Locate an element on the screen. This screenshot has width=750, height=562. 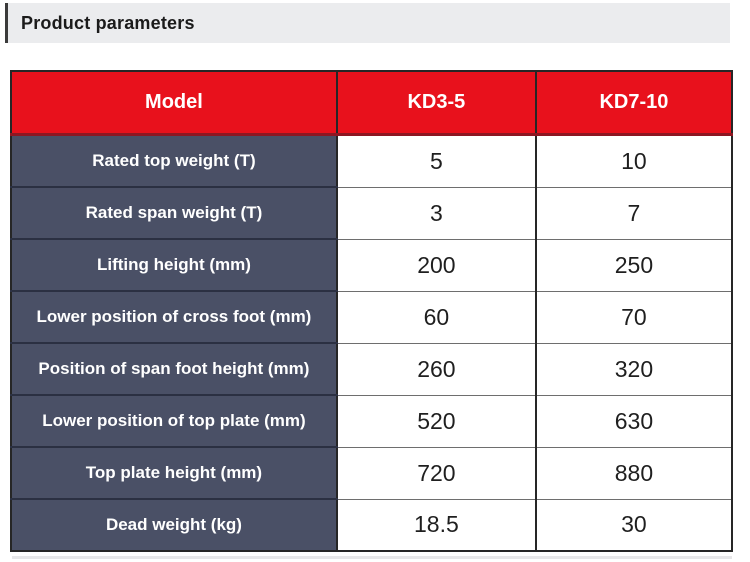
table-row-rated-span-weight: Rated span weight (T) 3 7 is located at coordinates (371, 213).